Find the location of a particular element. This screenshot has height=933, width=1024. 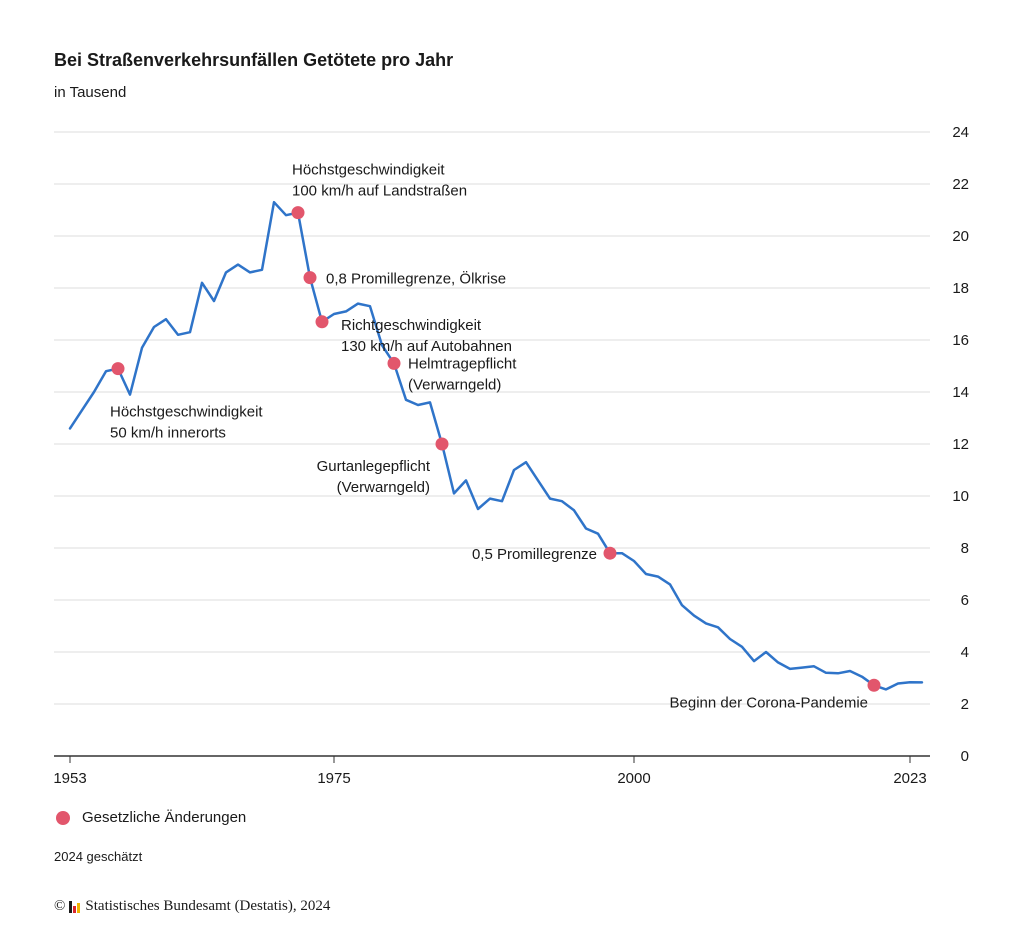

annotation-label: Gurtanlegepflicht is located at coordinates (374, 466).